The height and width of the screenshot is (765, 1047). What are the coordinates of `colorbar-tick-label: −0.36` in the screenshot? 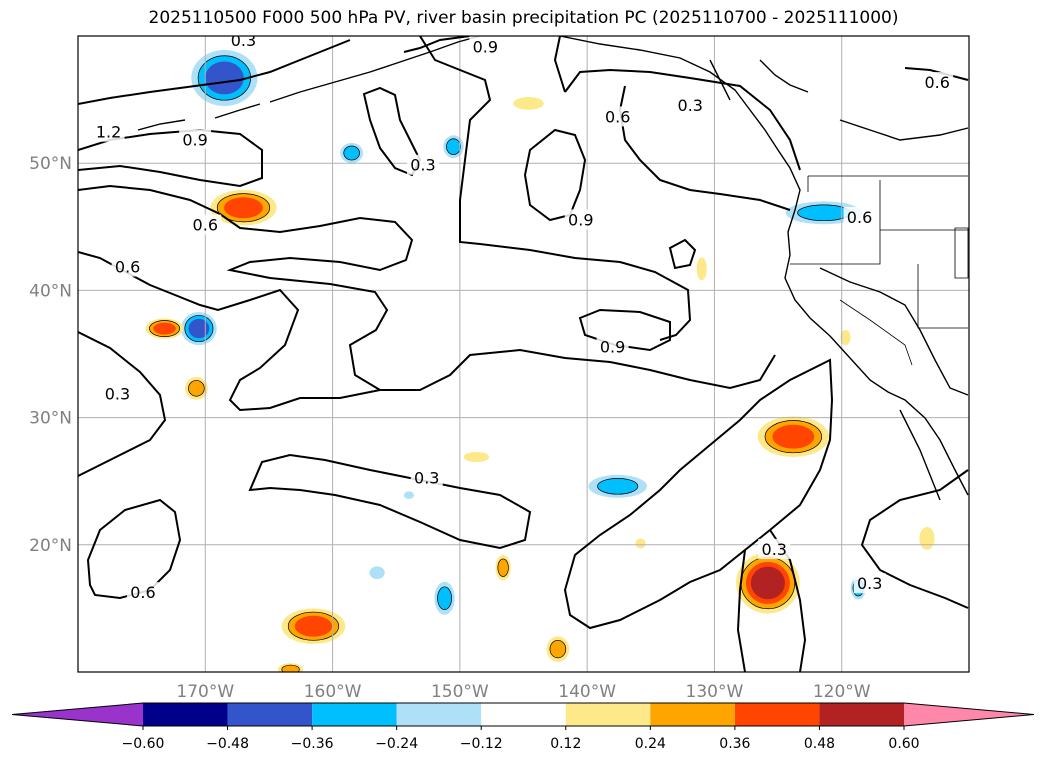 It's located at (312, 744).